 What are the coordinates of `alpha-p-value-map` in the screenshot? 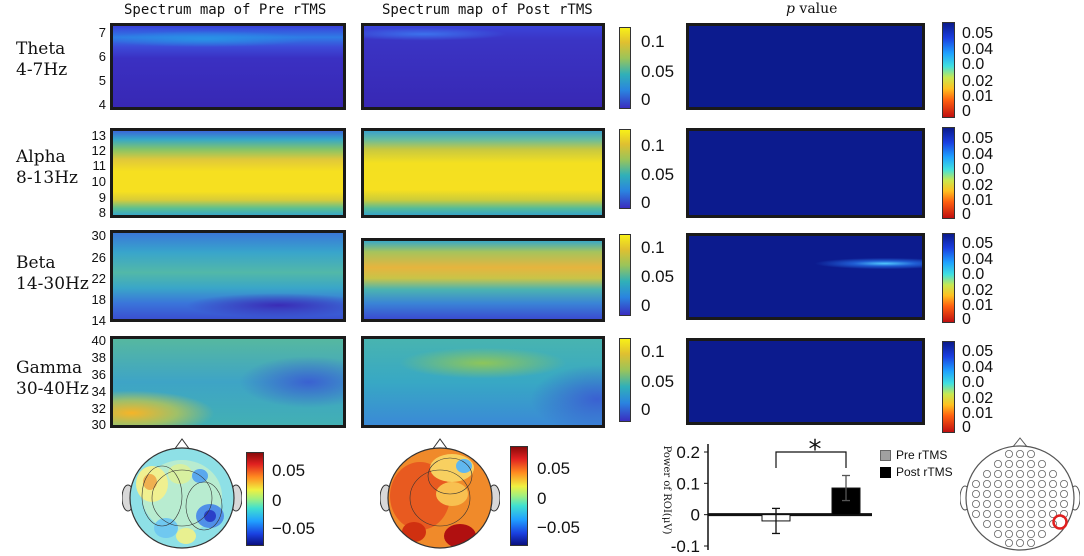 It's located at (805, 173).